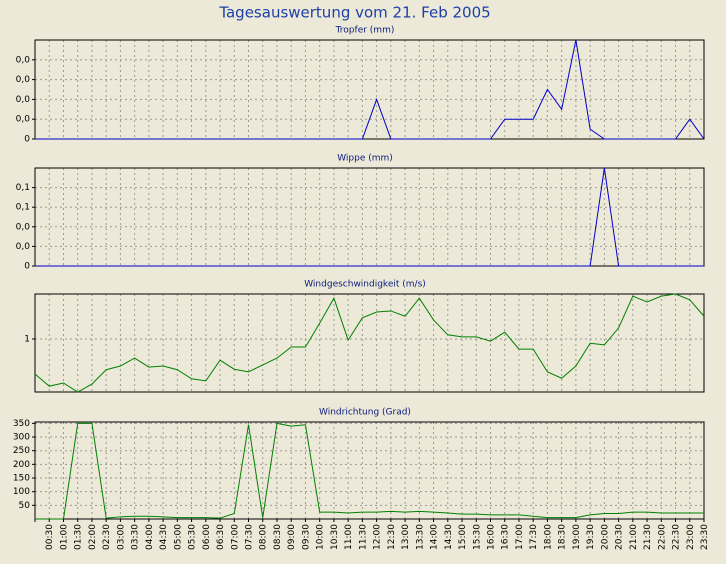 This screenshot has width=726, height=564. I want to click on x-tick-label: 20:30, so click(620, 537).